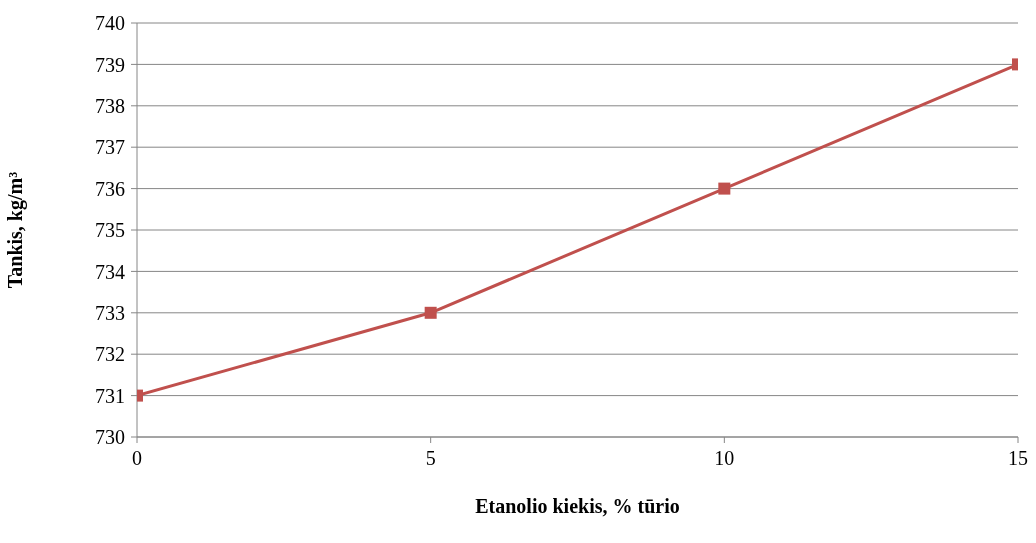 This screenshot has width=1036, height=543. I want to click on y-tick-label: 733, so click(110, 312).